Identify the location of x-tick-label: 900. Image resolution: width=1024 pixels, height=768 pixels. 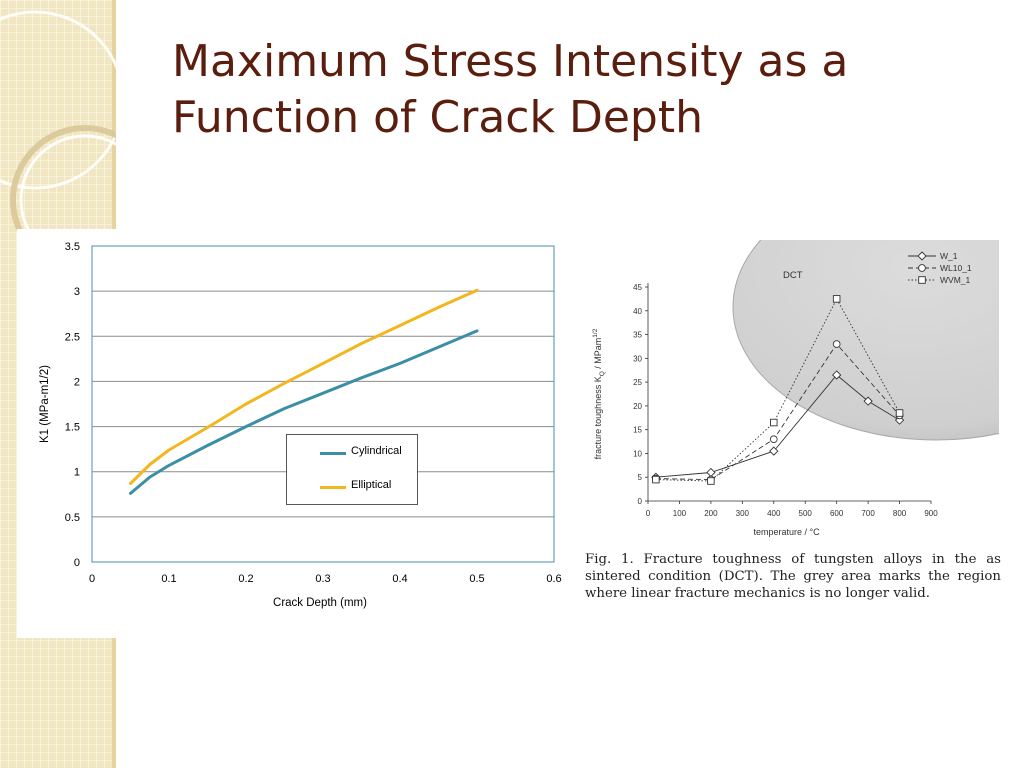
(931, 513).